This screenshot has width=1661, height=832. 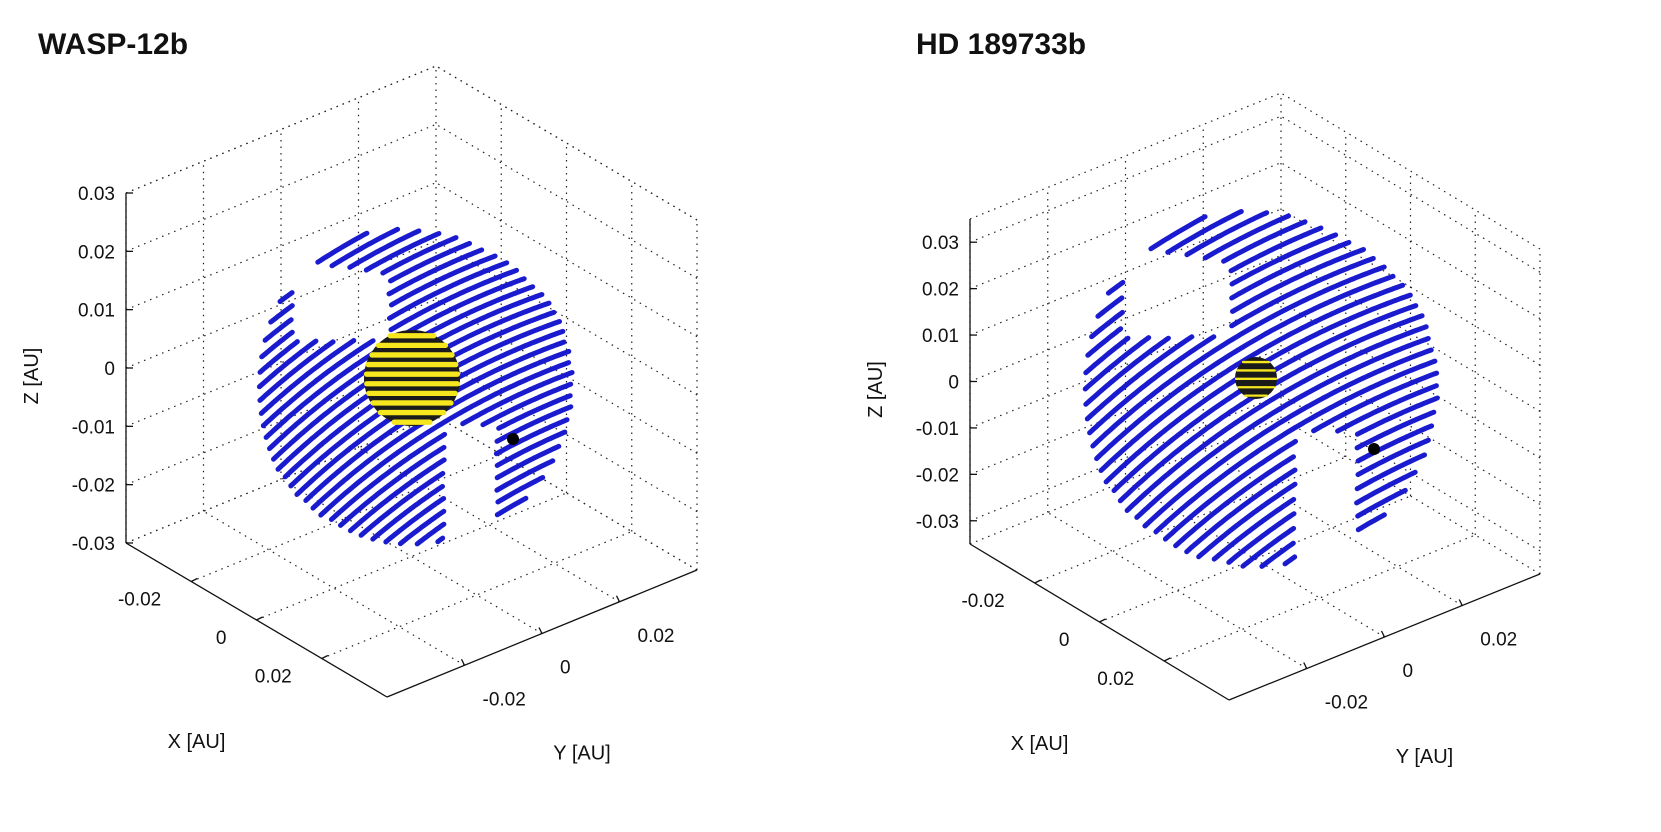 I want to click on x-tick-label: -0.02, so click(x=982, y=601).